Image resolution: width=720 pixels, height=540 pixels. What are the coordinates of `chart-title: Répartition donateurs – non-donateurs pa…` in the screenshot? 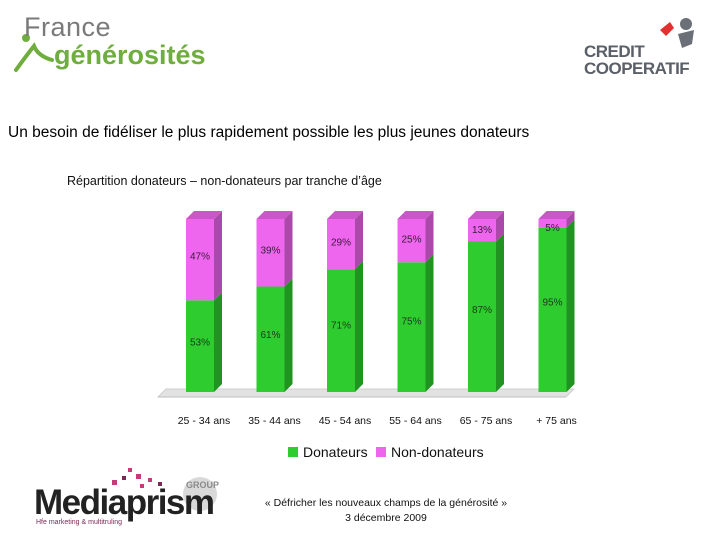 It's located at (224, 181).